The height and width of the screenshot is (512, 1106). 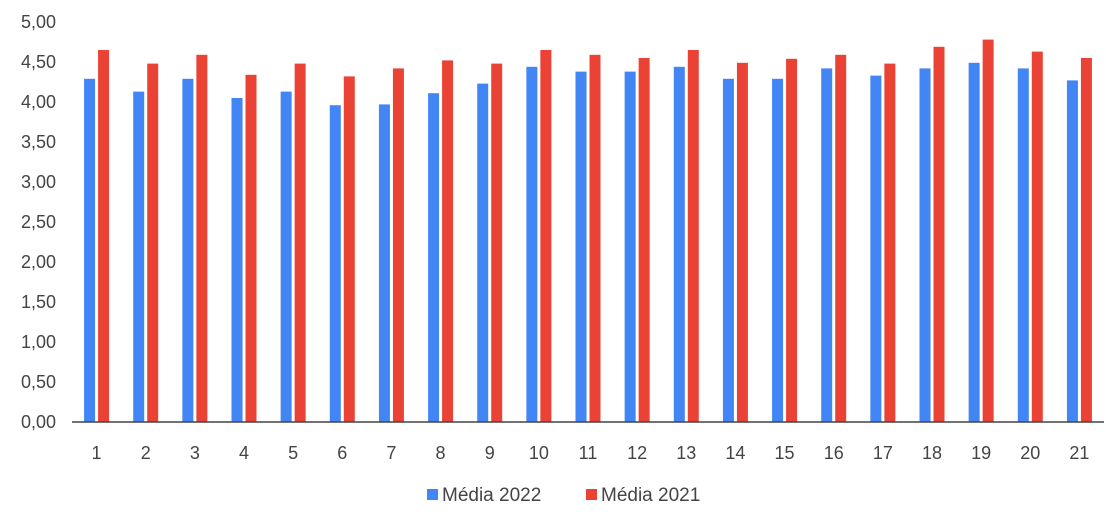 I want to click on x-tick-label: 2, so click(x=146, y=453).